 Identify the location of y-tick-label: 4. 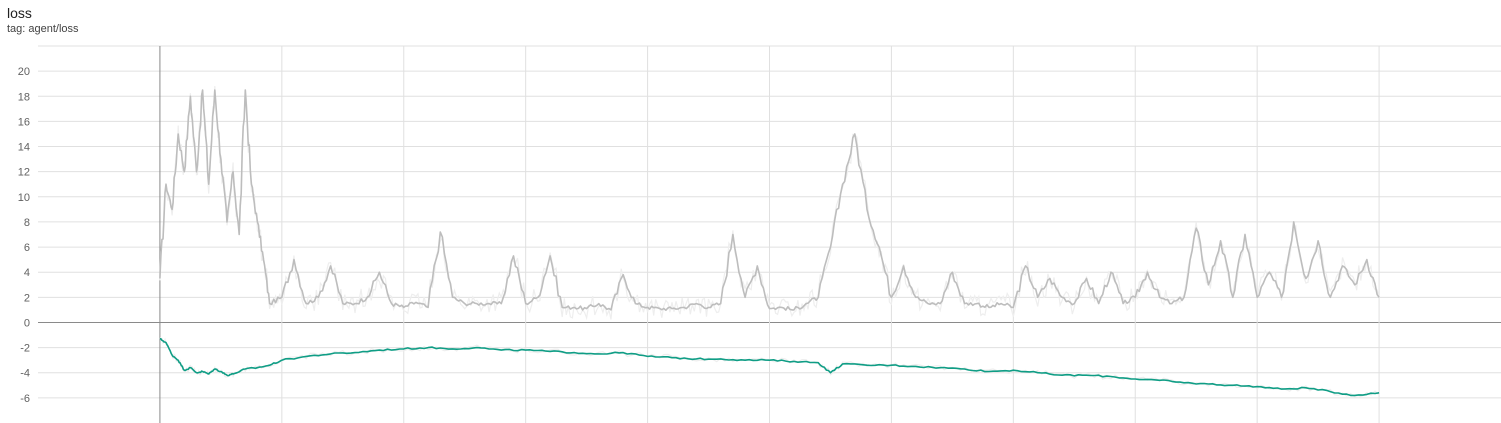
(27, 273).